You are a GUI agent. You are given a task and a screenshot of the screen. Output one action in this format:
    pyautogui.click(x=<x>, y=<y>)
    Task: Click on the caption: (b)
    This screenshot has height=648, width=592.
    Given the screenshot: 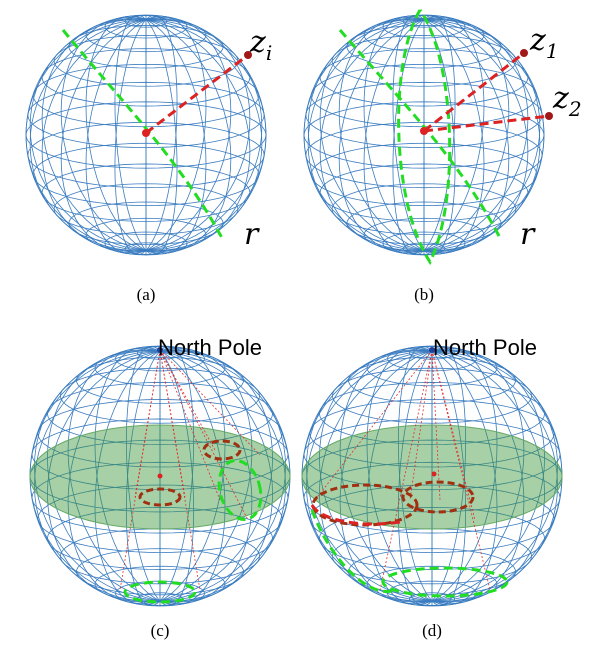 What is the action you would take?
    pyautogui.click(x=424, y=294)
    